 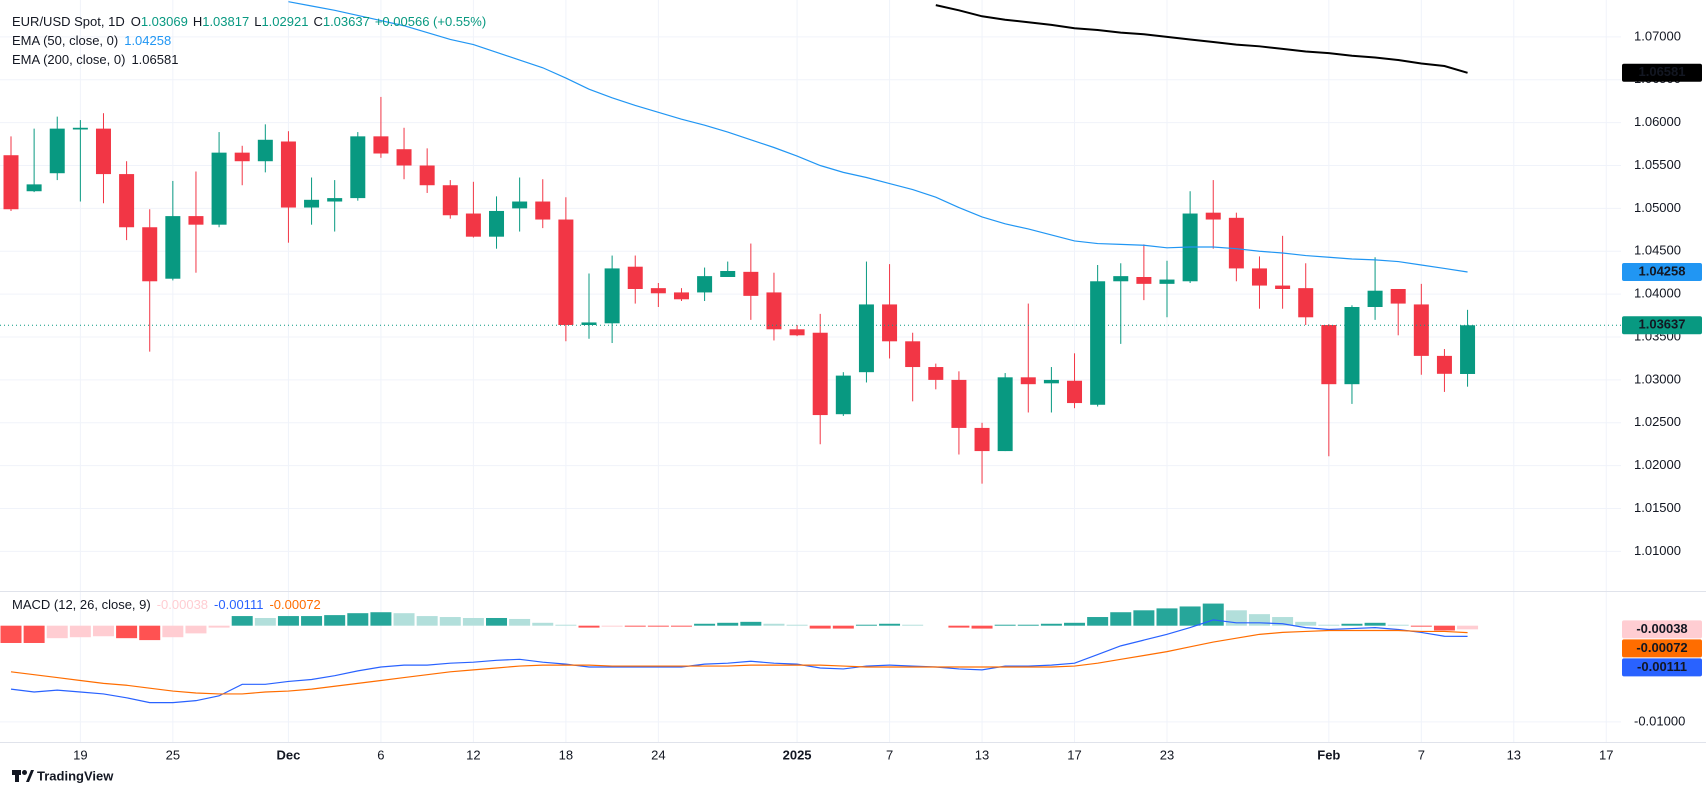 I want to click on y-tick-label: 1.06000, so click(x=1657, y=121).